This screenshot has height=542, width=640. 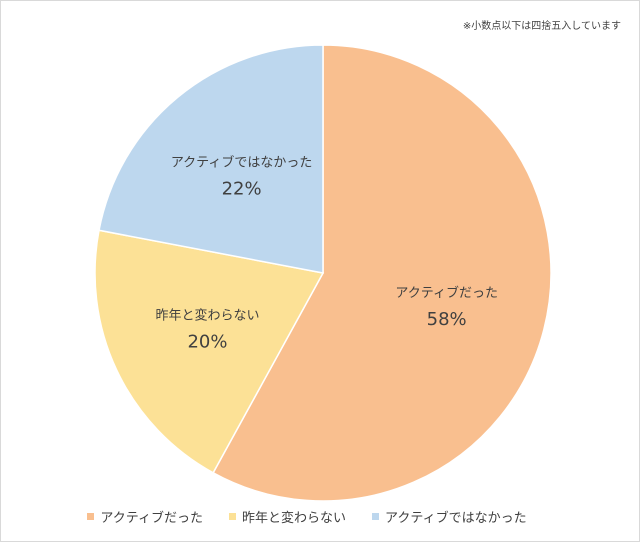 I want to click on legend-item: アクティブだった, so click(x=145, y=516).